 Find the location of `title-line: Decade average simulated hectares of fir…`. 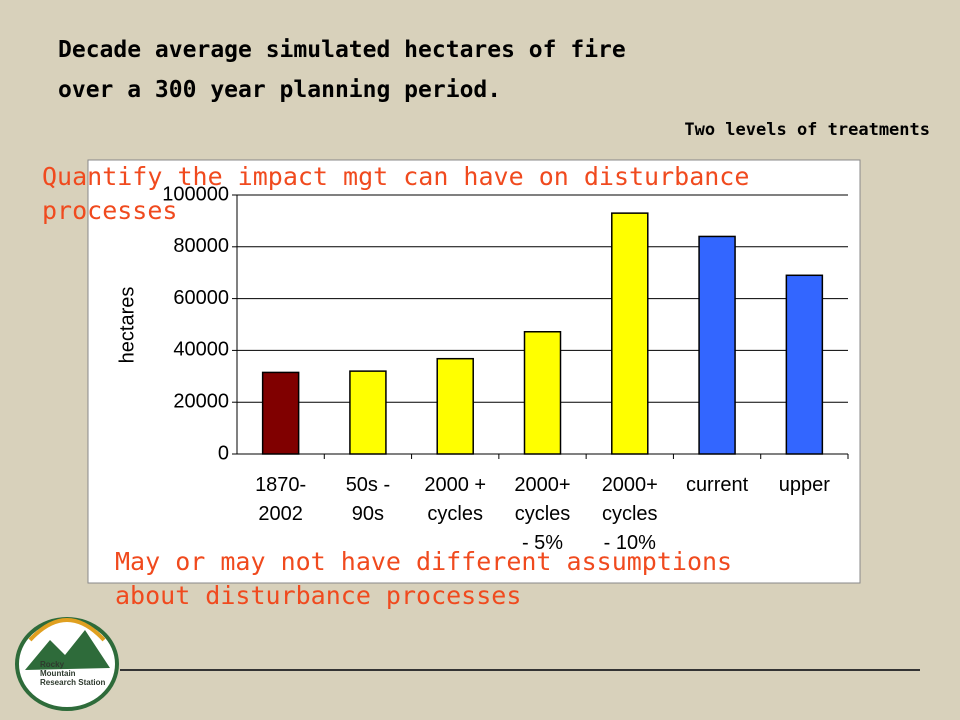

title-line: Decade average simulated hectares of fir… is located at coordinates (342, 50).